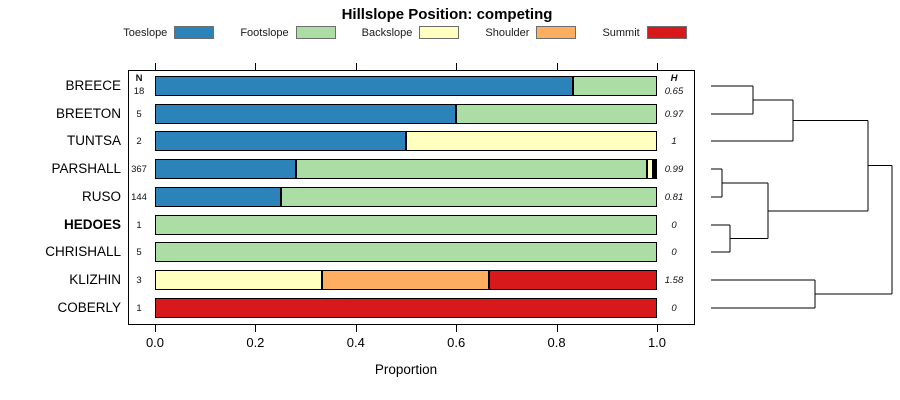 The image size is (900, 400). I want to click on legend-item-label: Backslope, so click(387, 32).